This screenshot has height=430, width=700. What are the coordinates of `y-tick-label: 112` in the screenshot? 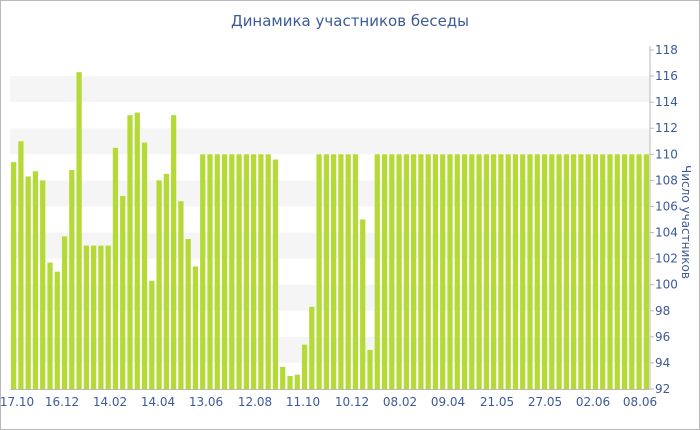 It's located at (666, 128).